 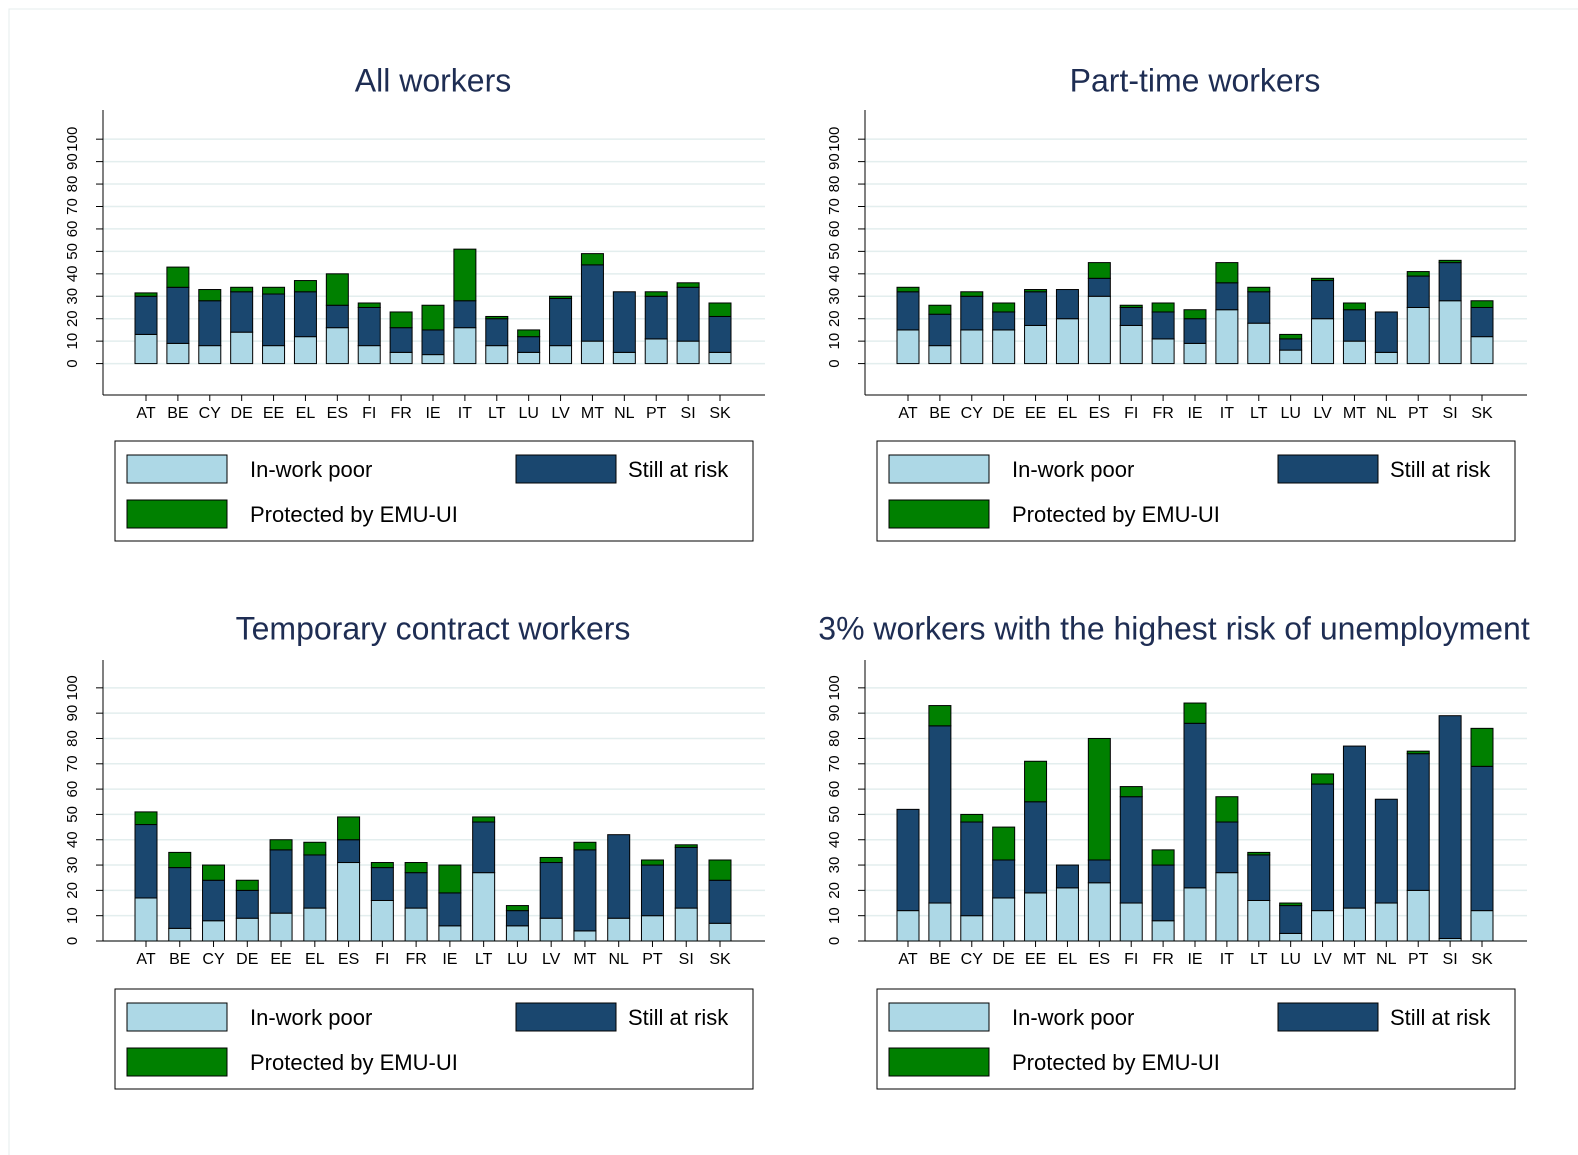 What do you see at coordinates (1482, 413) in the screenshot?
I see `x-tick-label: SK` at bounding box center [1482, 413].